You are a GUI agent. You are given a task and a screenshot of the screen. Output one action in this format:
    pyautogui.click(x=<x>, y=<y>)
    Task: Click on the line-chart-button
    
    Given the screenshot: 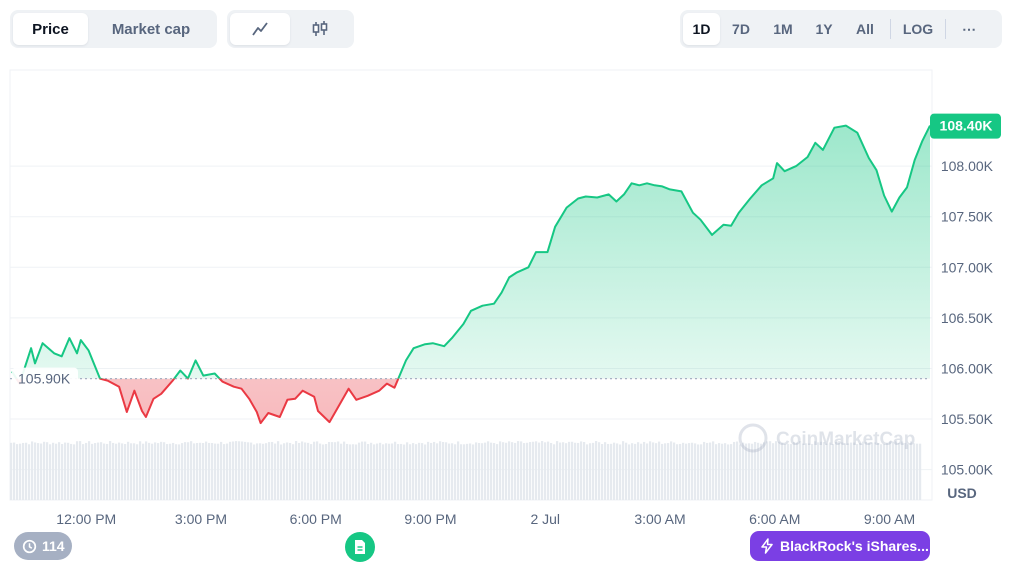 What is the action you would take?
    pyautogui.click(x=260, y=29)
    